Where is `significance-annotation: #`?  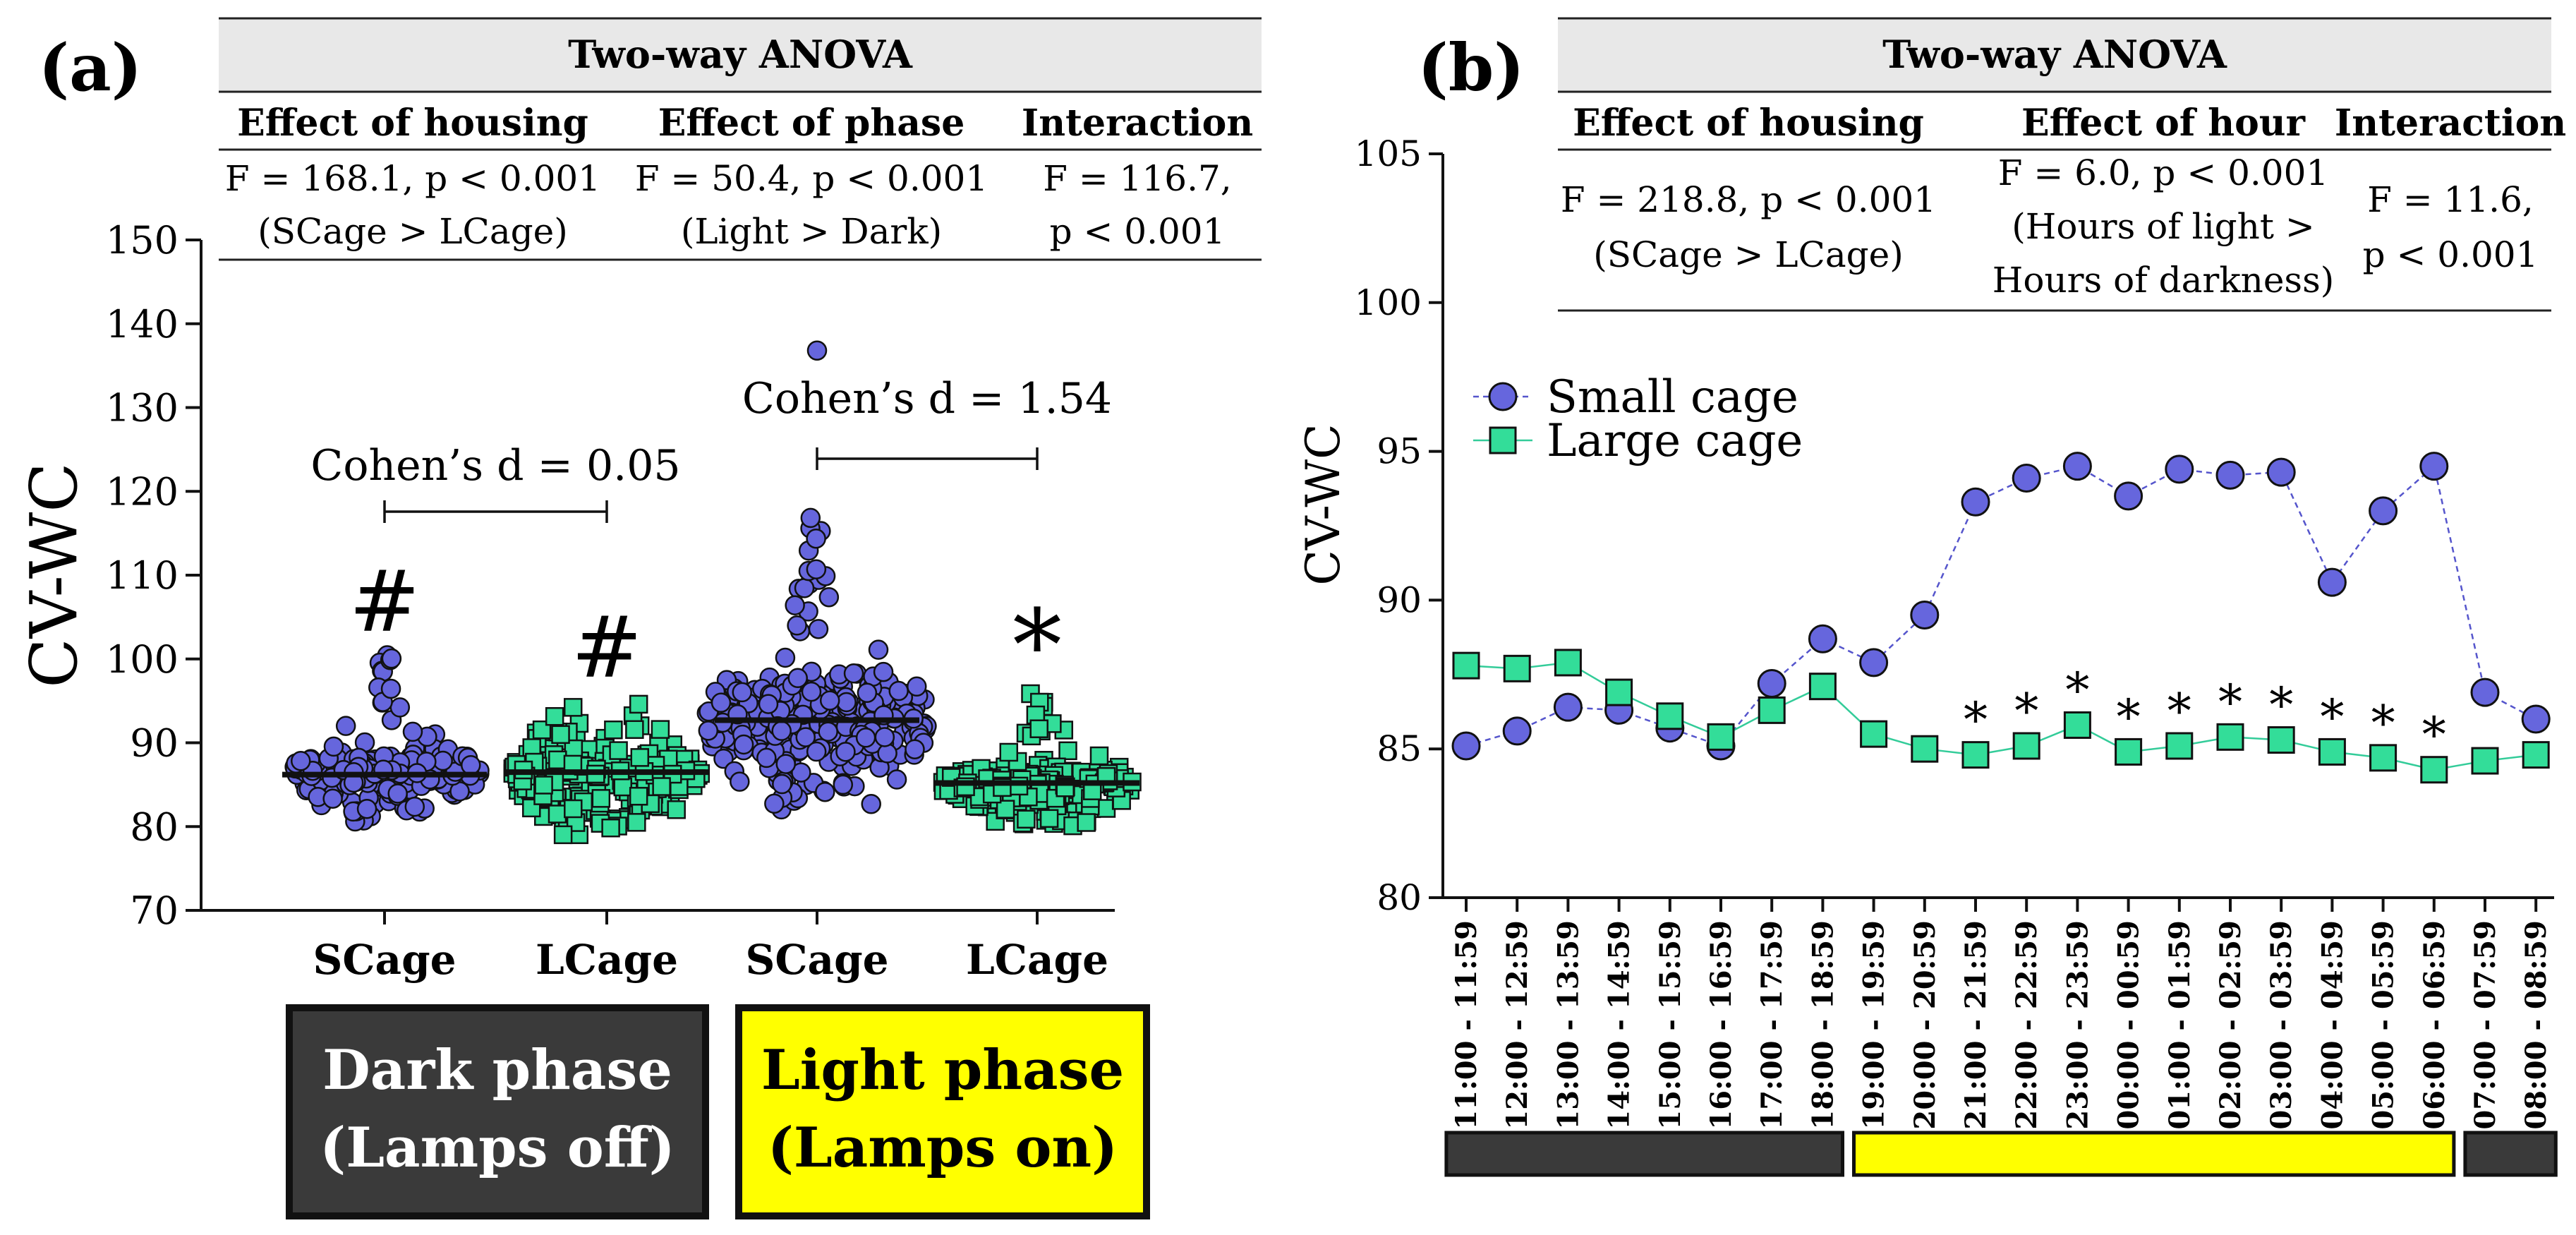 significance-annotation: # is located at coordinates (608, 648).